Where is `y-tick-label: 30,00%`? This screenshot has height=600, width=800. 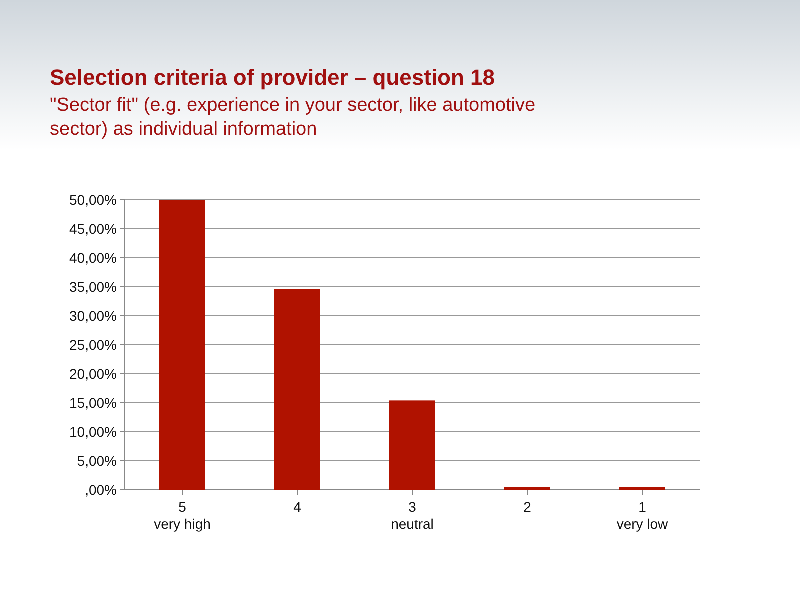 y-tick-label: 30,00% is located at coordinates (93, 316).